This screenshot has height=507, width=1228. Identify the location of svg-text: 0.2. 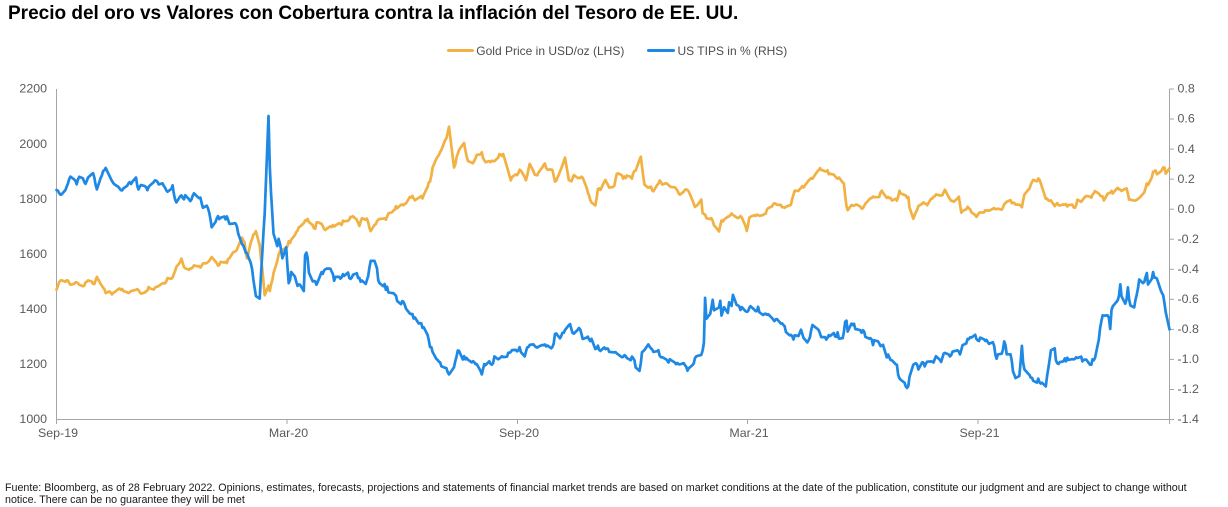
(1186, 179).